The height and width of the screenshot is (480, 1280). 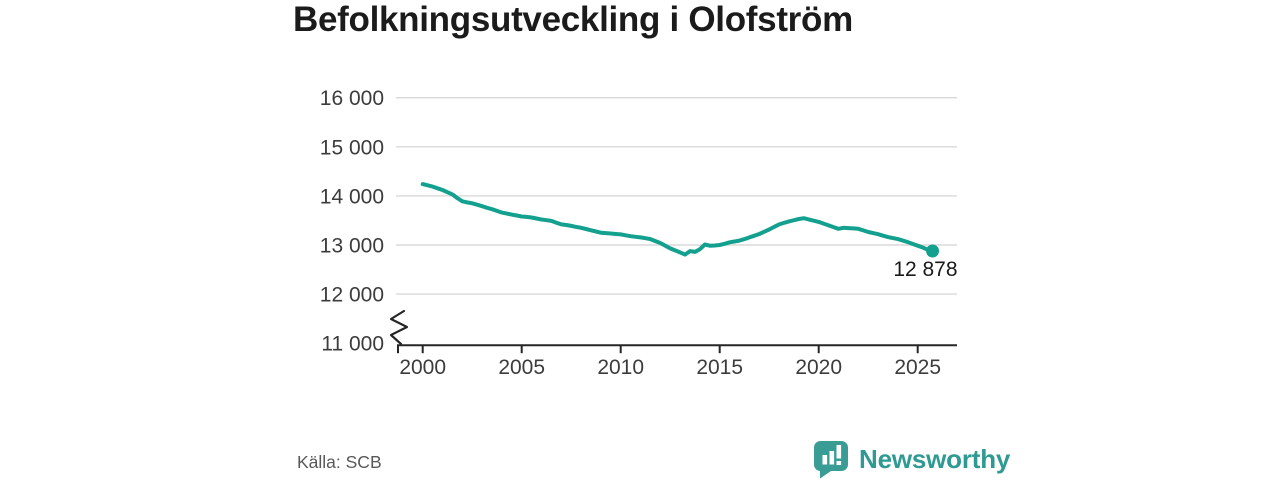 What do you see at coordinates (933, 251) in the screenshot?
I see `last-value-dot` at bounding box center [933, 251].